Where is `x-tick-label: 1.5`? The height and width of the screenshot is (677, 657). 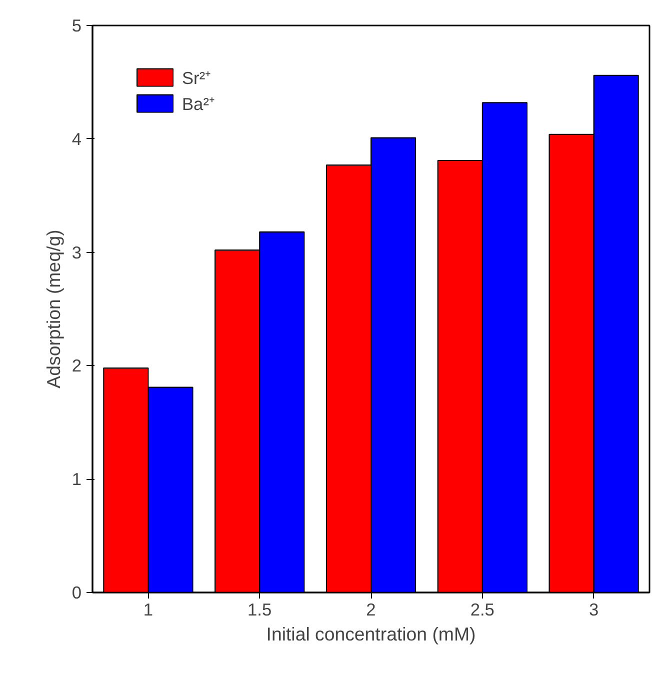
x-tick-label: 1.5 is located at coordinates (260, 610).